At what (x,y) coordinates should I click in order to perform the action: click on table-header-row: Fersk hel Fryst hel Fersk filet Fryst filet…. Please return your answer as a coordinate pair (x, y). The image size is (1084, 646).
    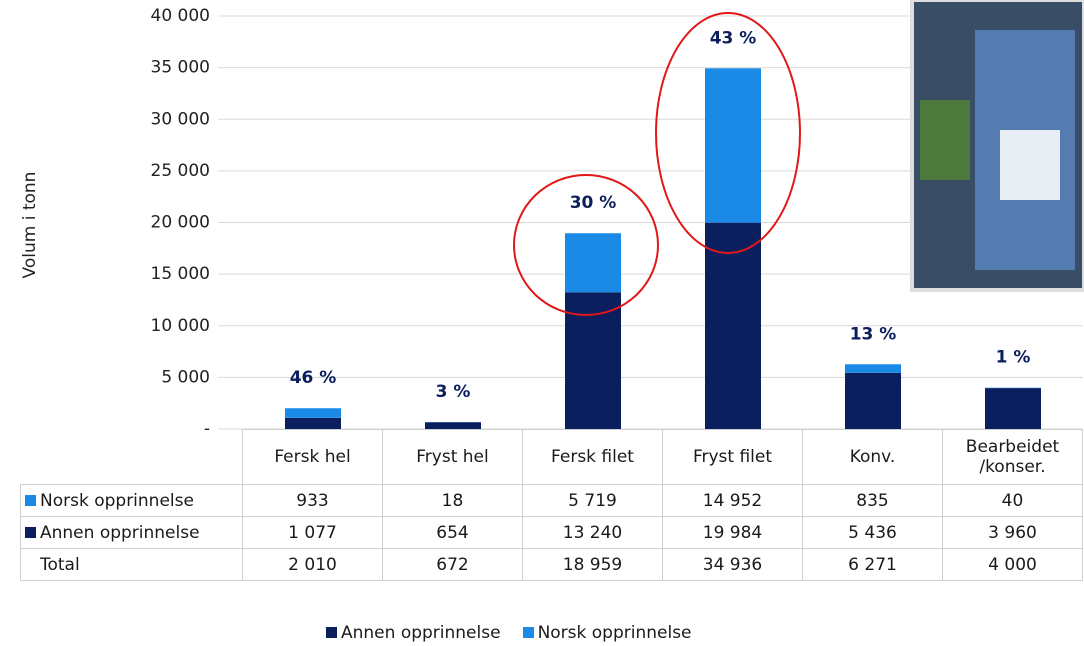
    Looking at the image, I should click on (552, 457).